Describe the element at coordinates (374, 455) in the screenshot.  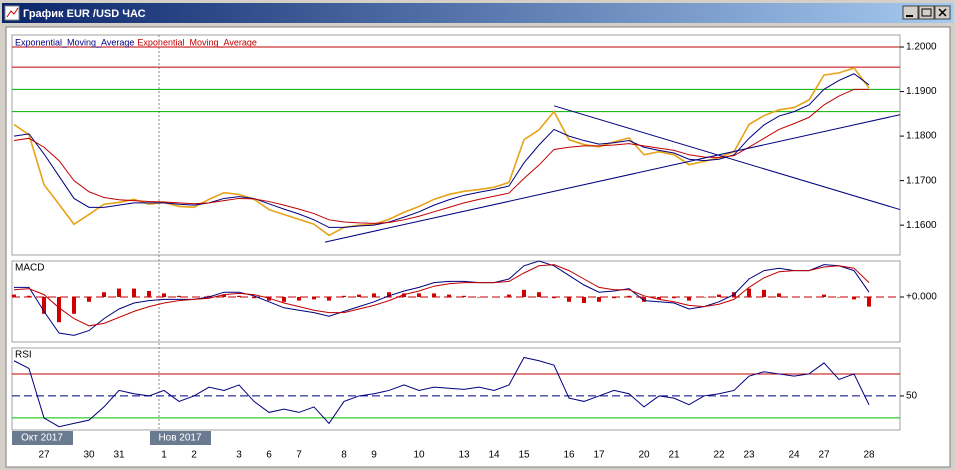
I see `x-tick-label: 9` at that location.